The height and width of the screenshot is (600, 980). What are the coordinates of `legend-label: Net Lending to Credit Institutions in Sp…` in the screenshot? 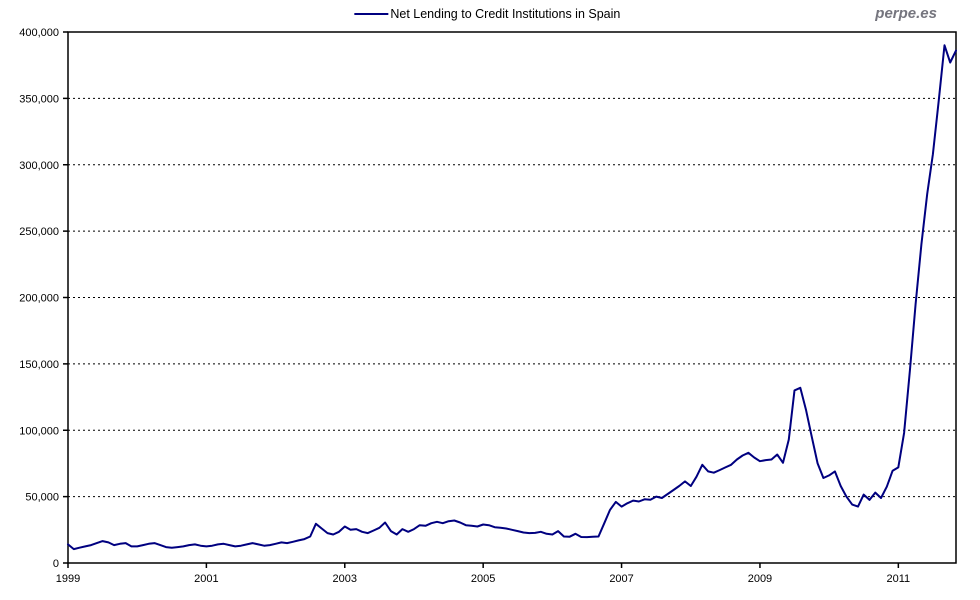 It's located at (505, 14).